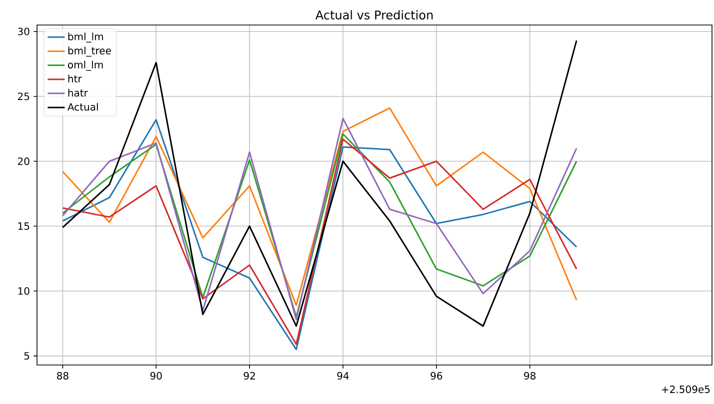 This screenshot has width=714, height=404. I want to click on y-tick-label: 15, so click(24, 226).